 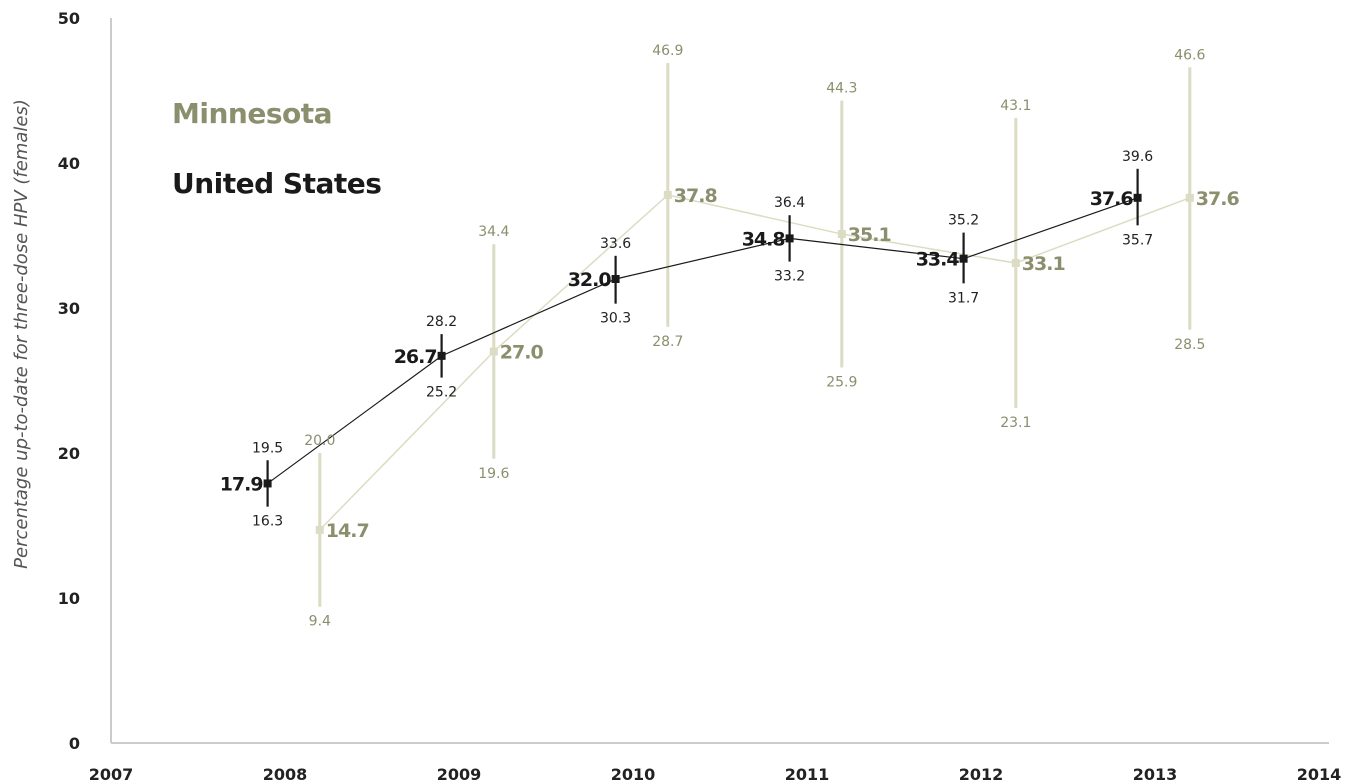 What do you see at coordinates (1015, 423) in the screenshot?
I see `minnesota-ci-low-label: 23.1` at bounding box center [1015, 423].